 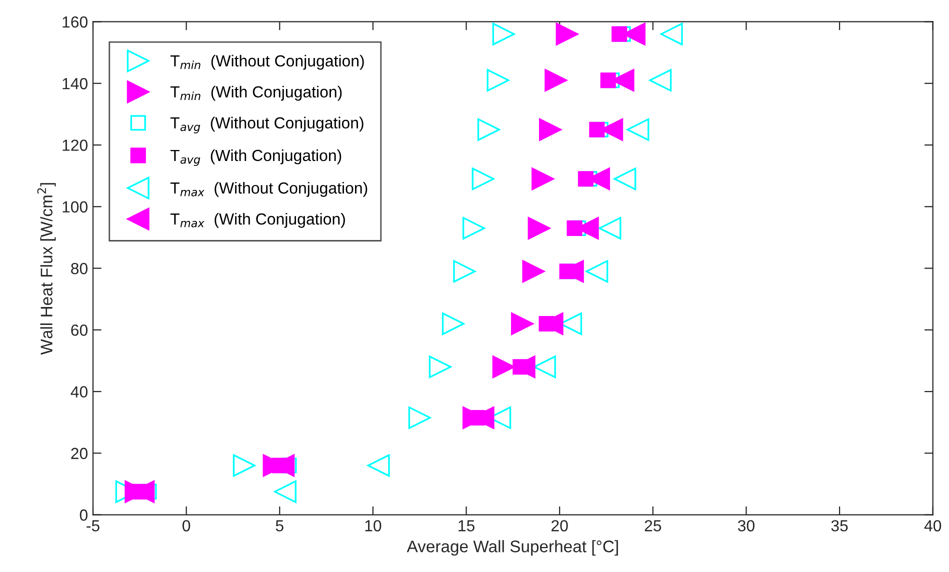 What do you see at coordinates (256, 157) in the screenshot?
I see `legend-label: T$_{avg}$ (With Conjugation)` at bounding box center [256, 157].